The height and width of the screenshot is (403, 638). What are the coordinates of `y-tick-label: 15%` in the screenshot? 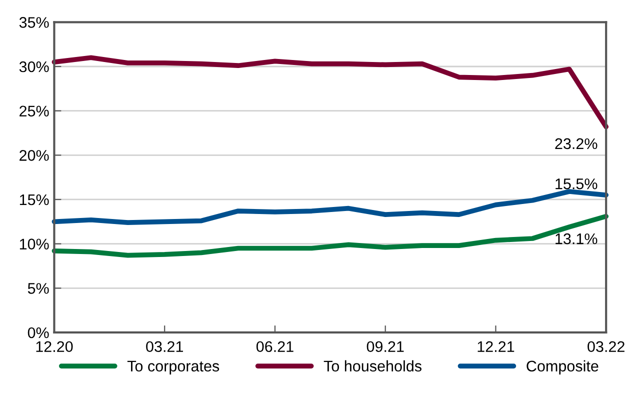 It's located at (34, 200).